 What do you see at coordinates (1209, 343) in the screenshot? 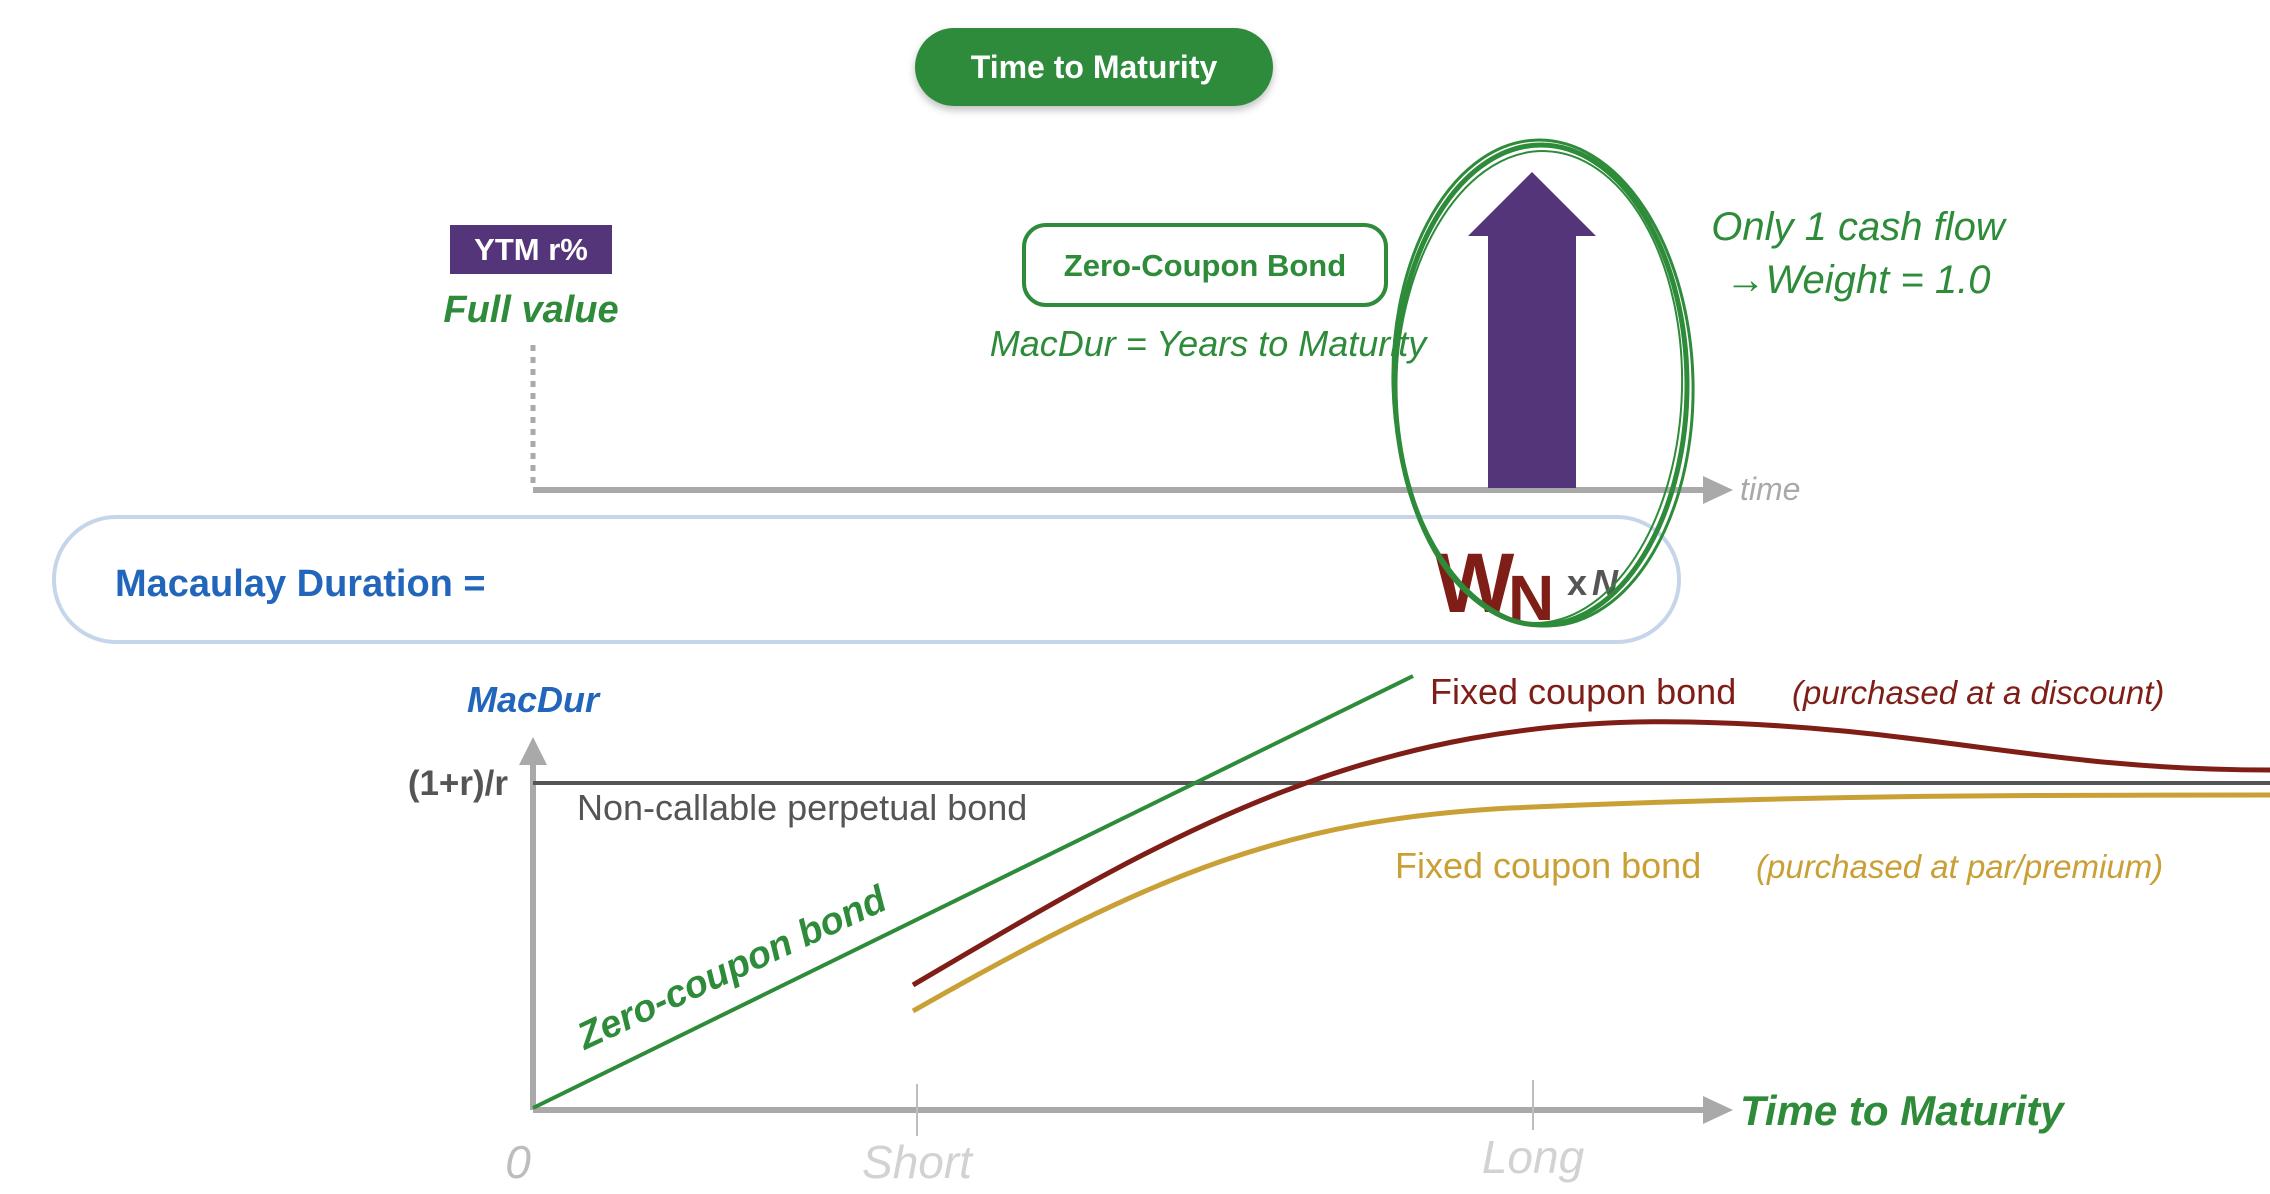
I see `macdur-equation: MacDur = Years to Maturity` at bounding box center [1209, 343].